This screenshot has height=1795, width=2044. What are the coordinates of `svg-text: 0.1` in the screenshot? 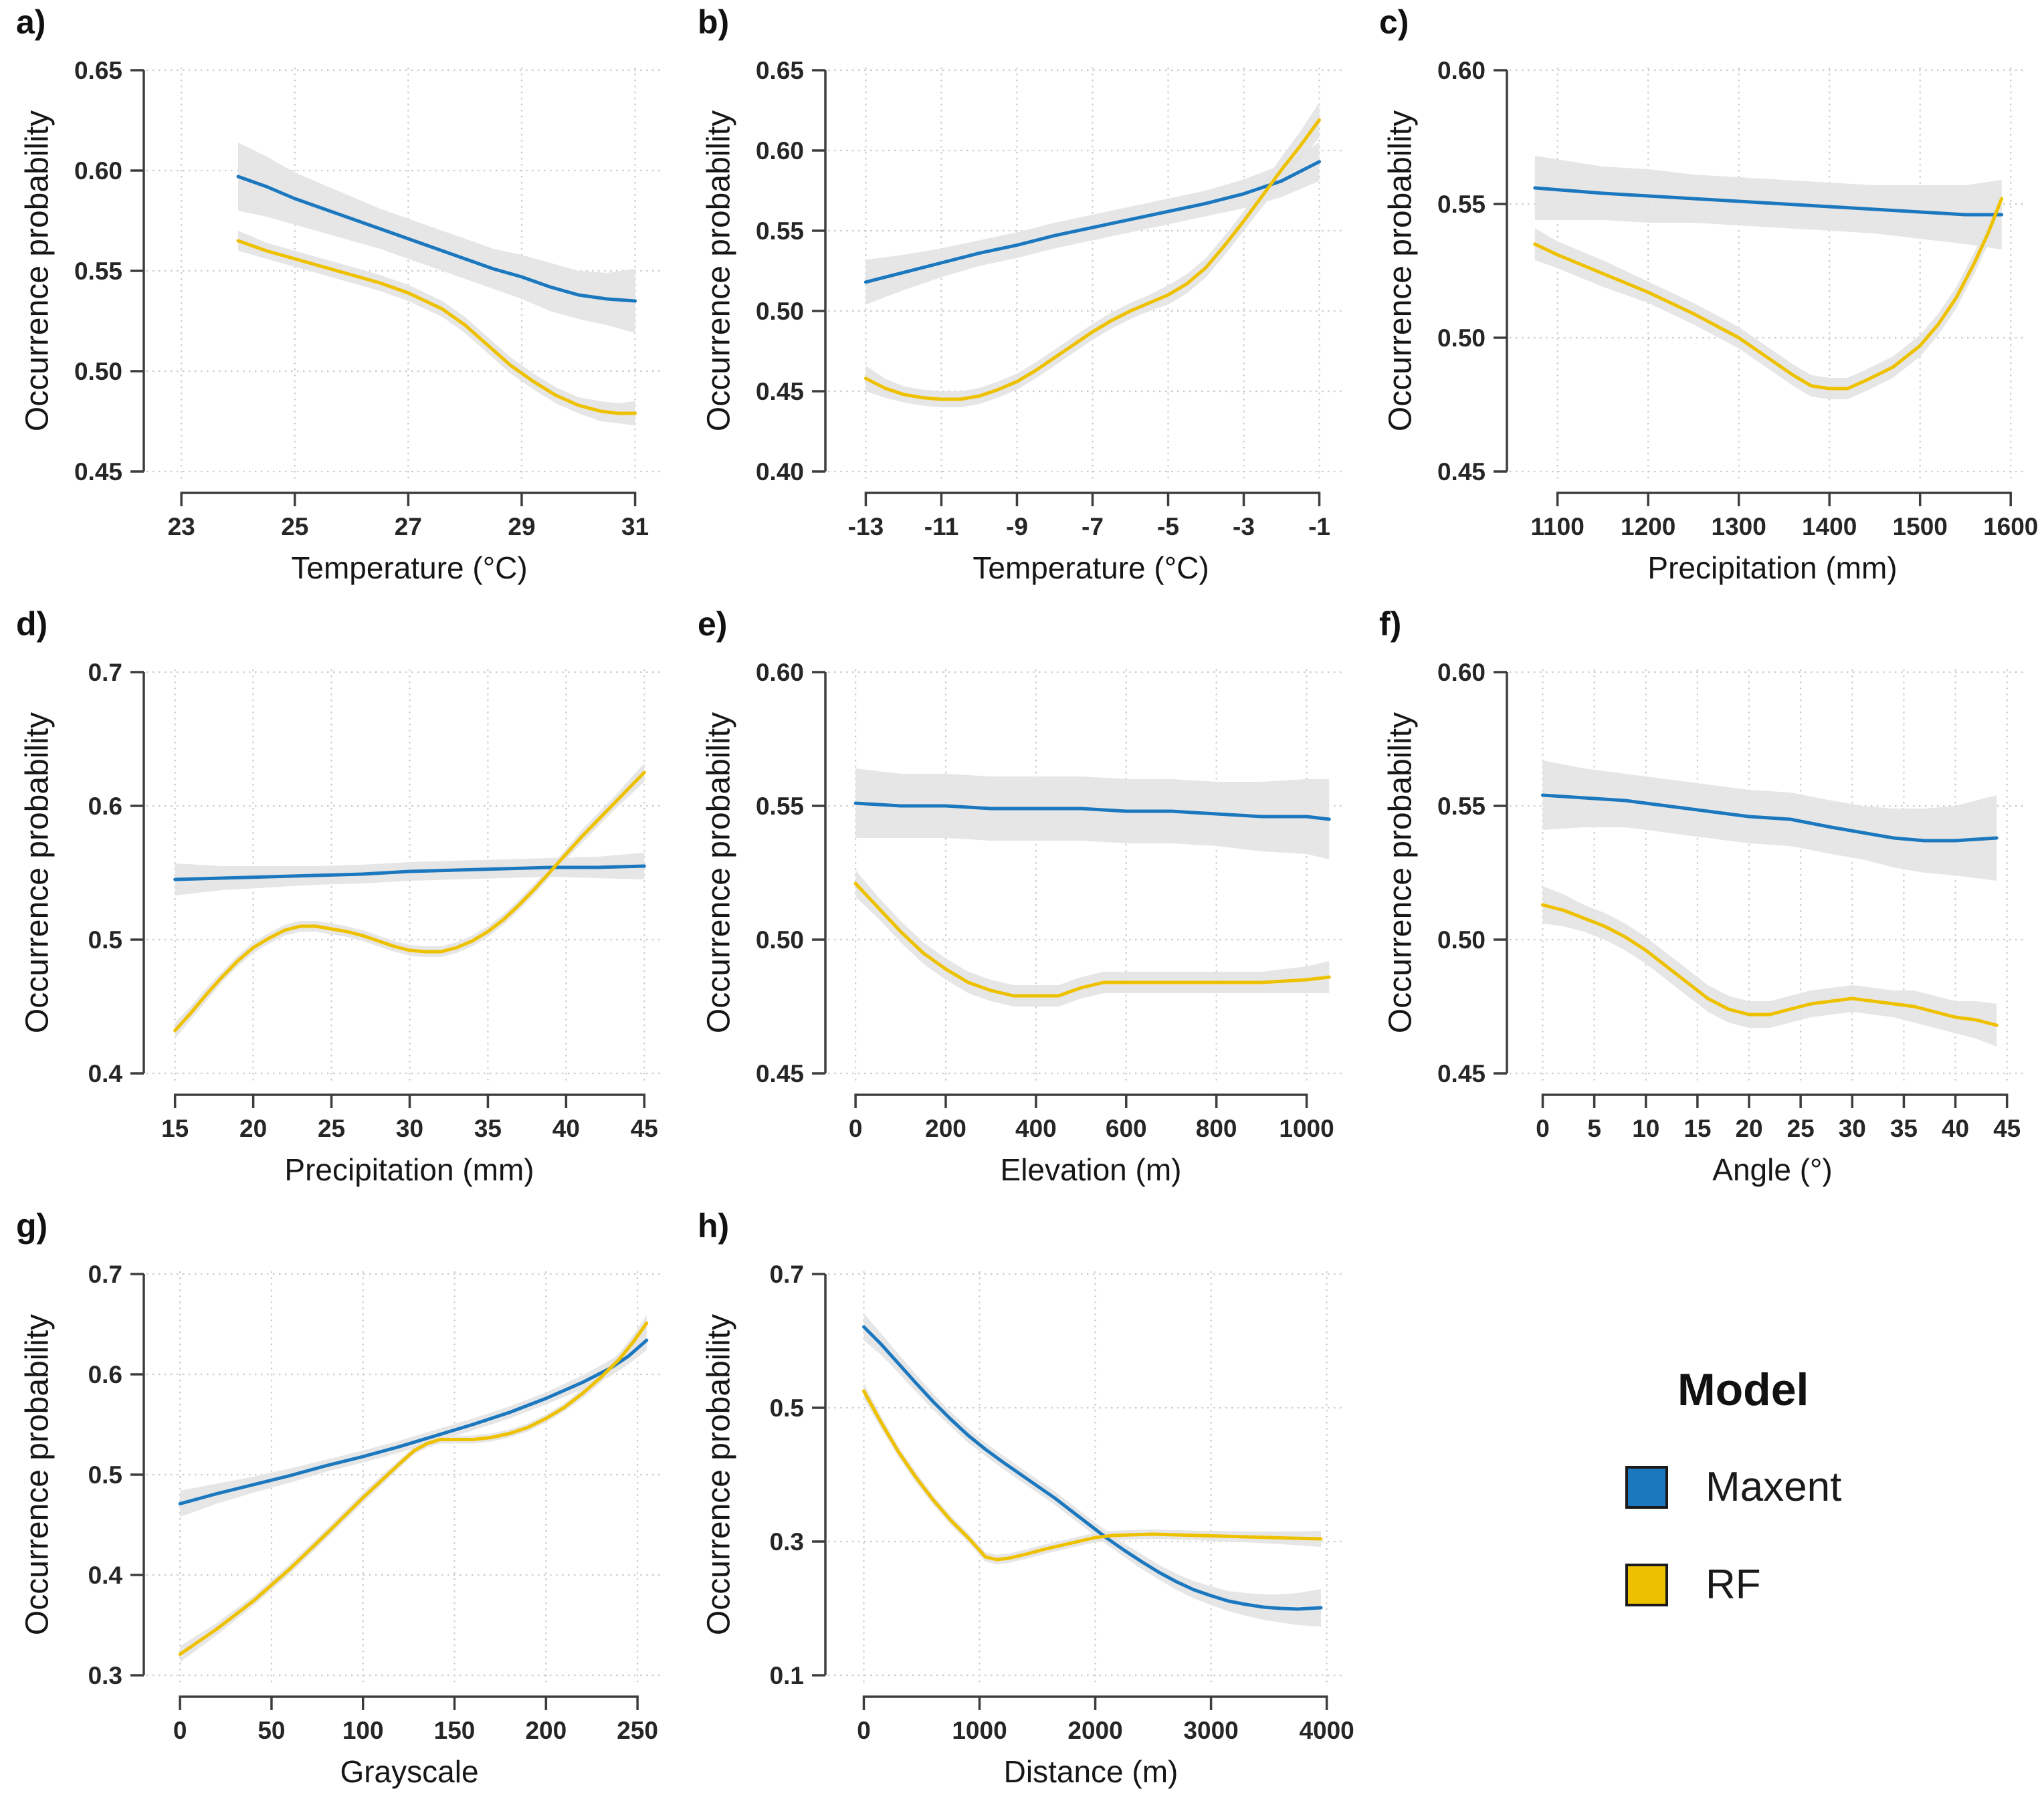 It's located at (787, 1675).